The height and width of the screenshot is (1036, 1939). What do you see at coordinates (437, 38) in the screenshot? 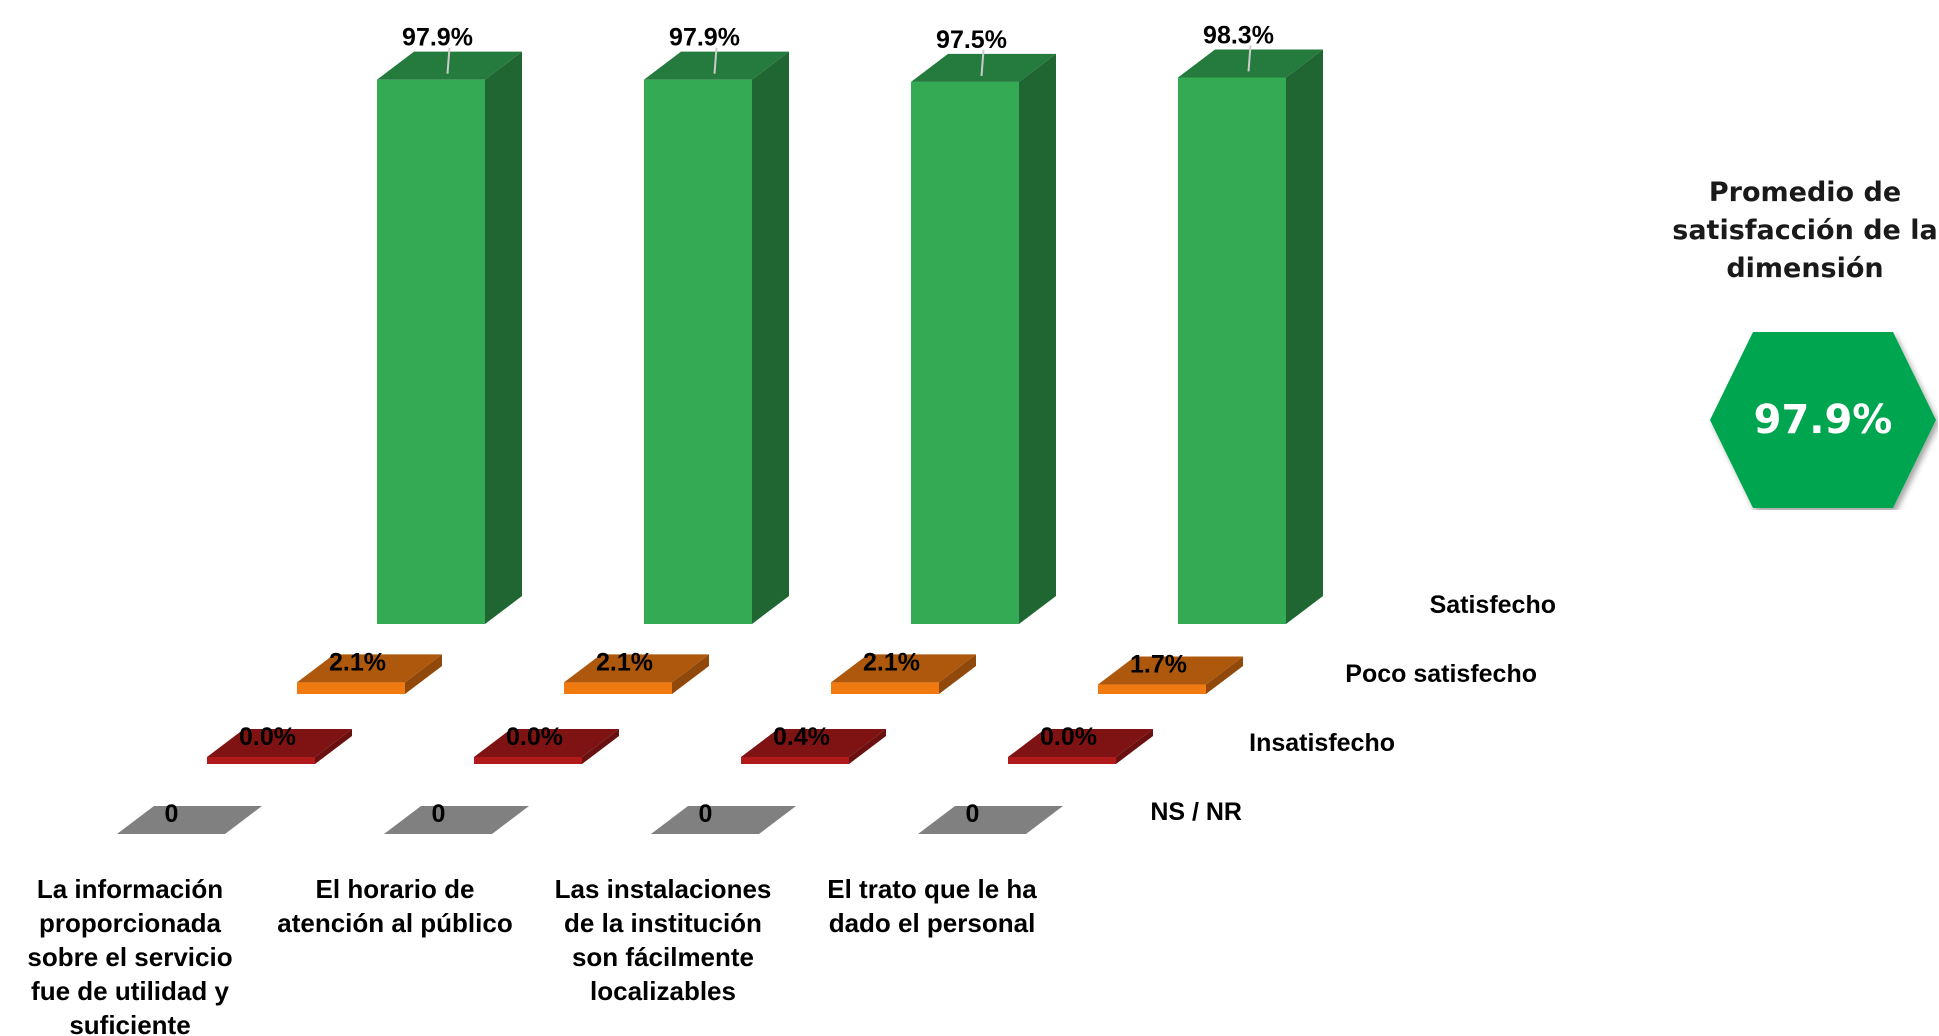
I see `value-label-0-0: 97.9%` at bounding box center [437, 38].